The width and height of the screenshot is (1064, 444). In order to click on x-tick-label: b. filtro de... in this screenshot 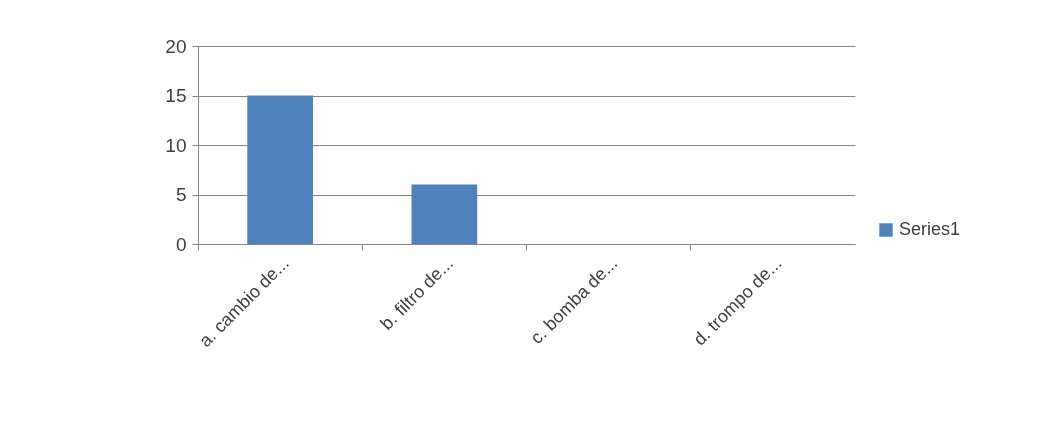, I will do `click(417, 293)`.